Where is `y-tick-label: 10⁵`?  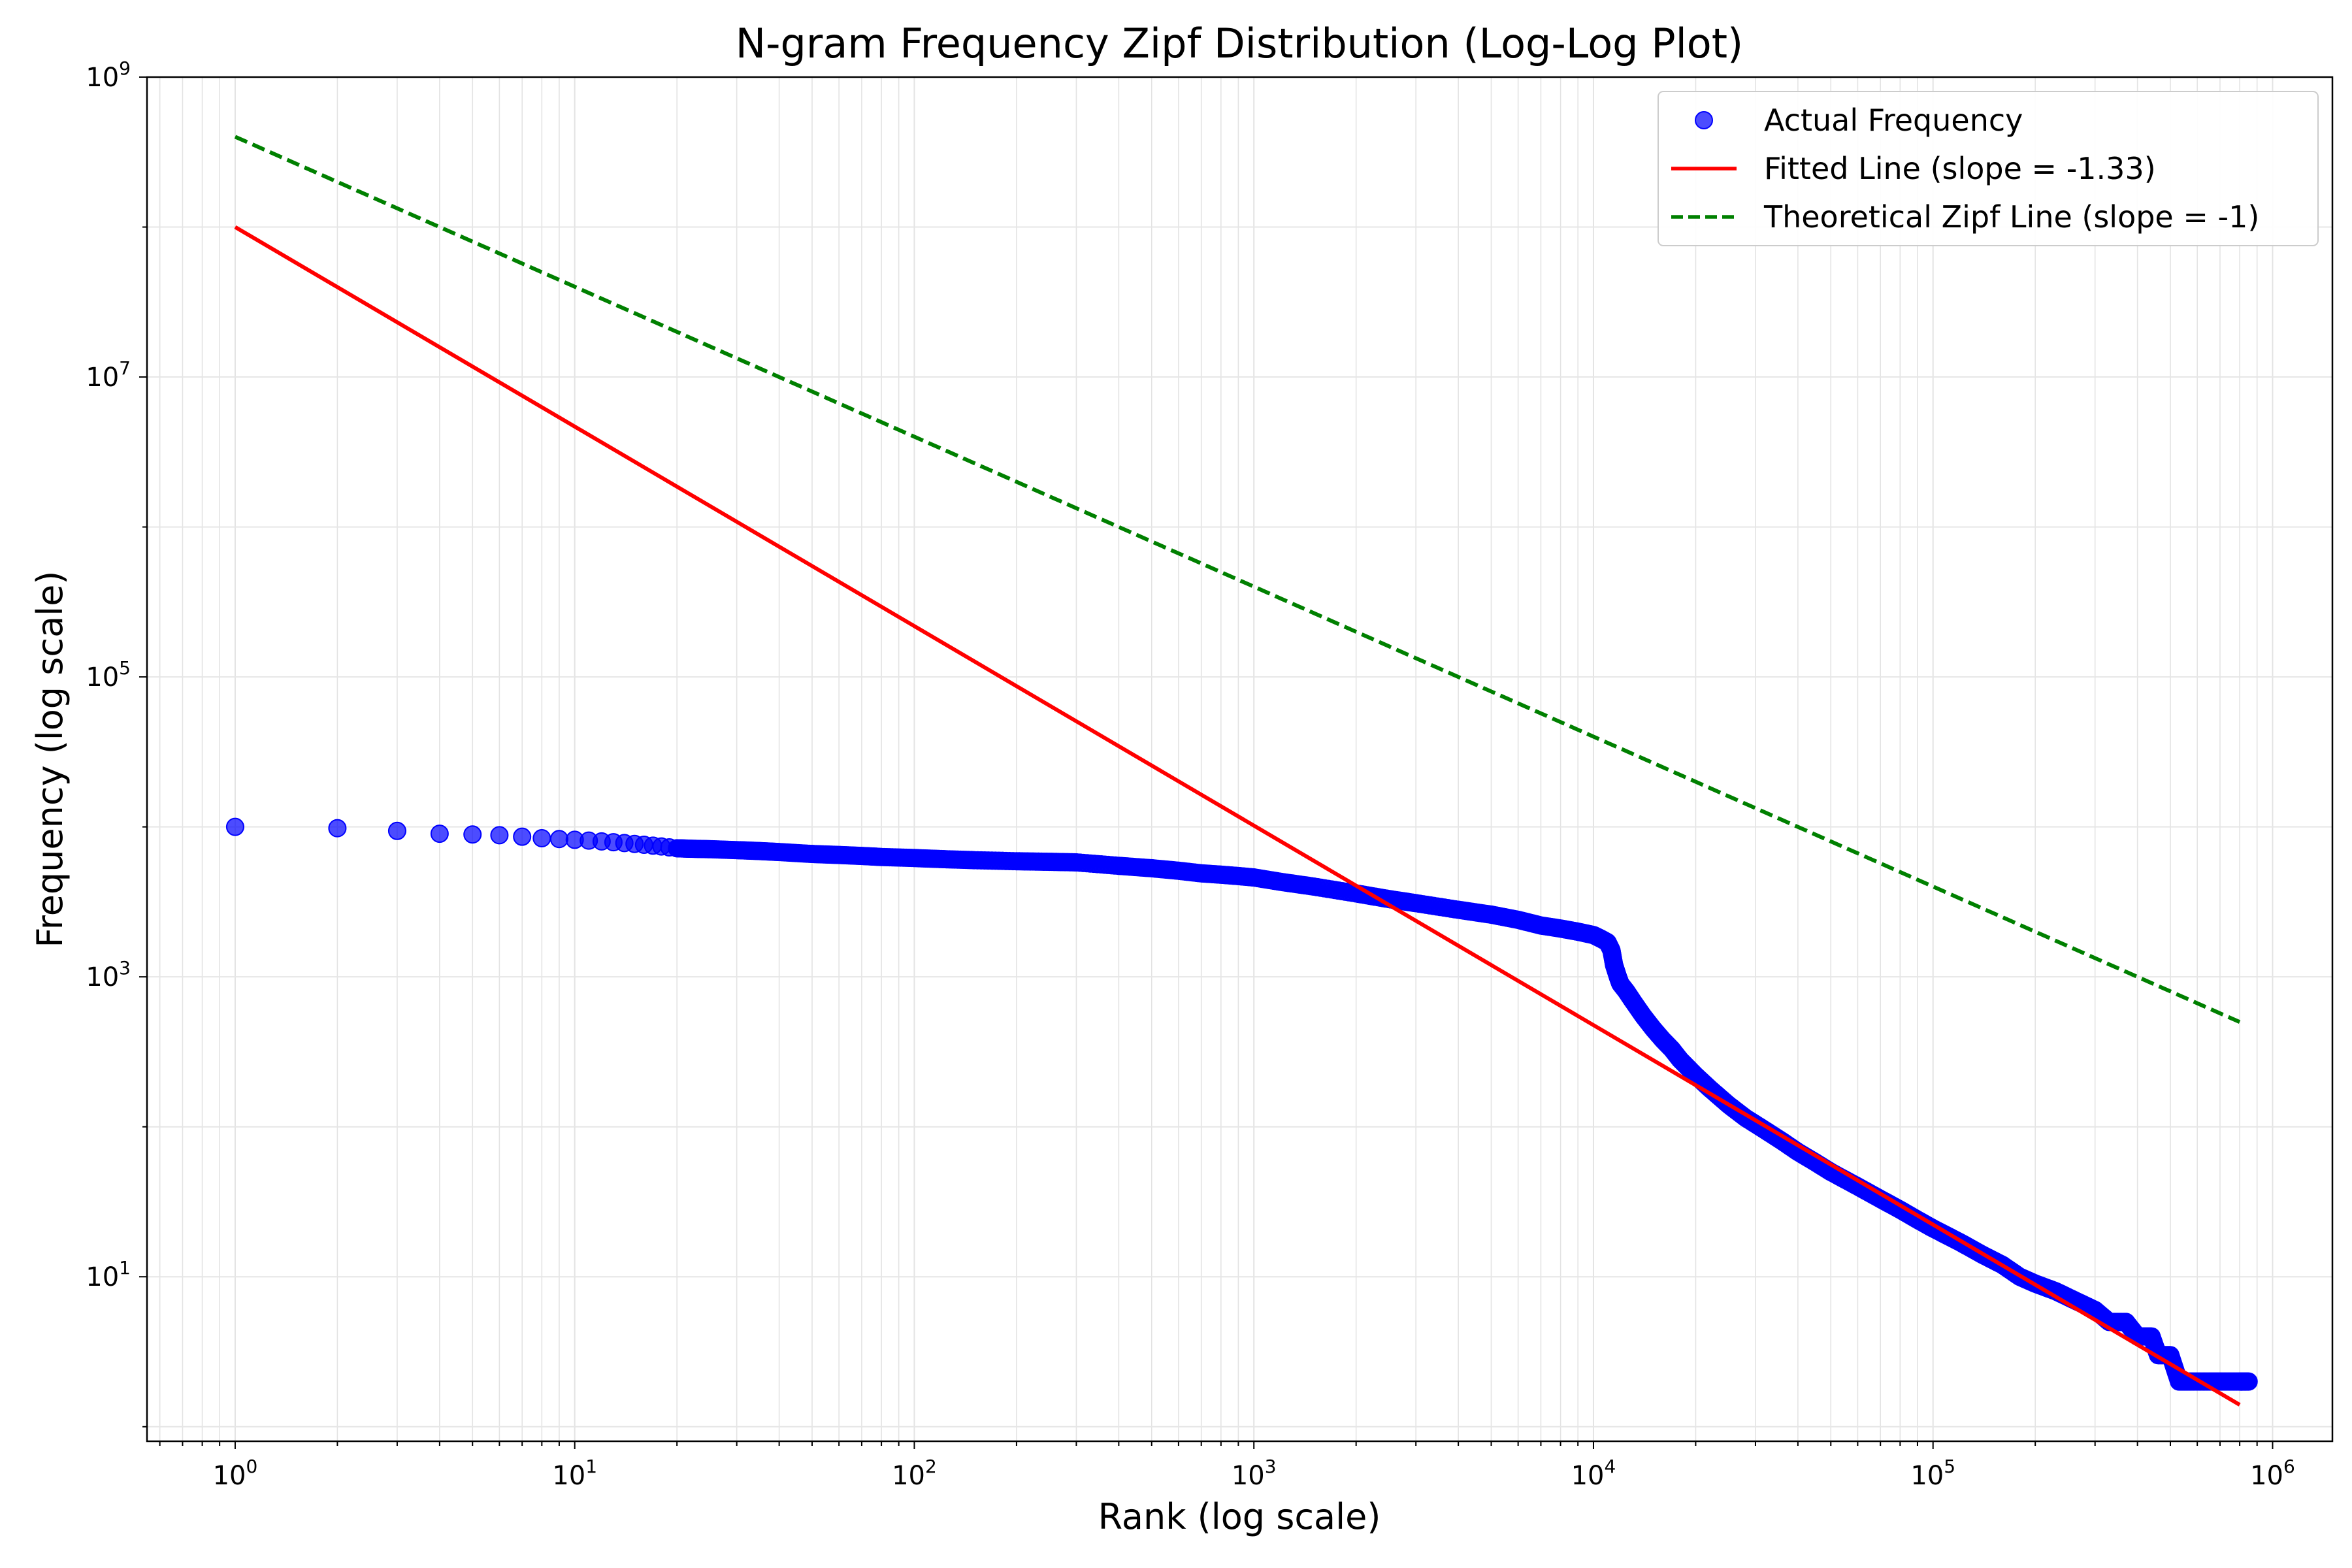 y-tick-label: 10⁵ is located at coordinates (108, 675).